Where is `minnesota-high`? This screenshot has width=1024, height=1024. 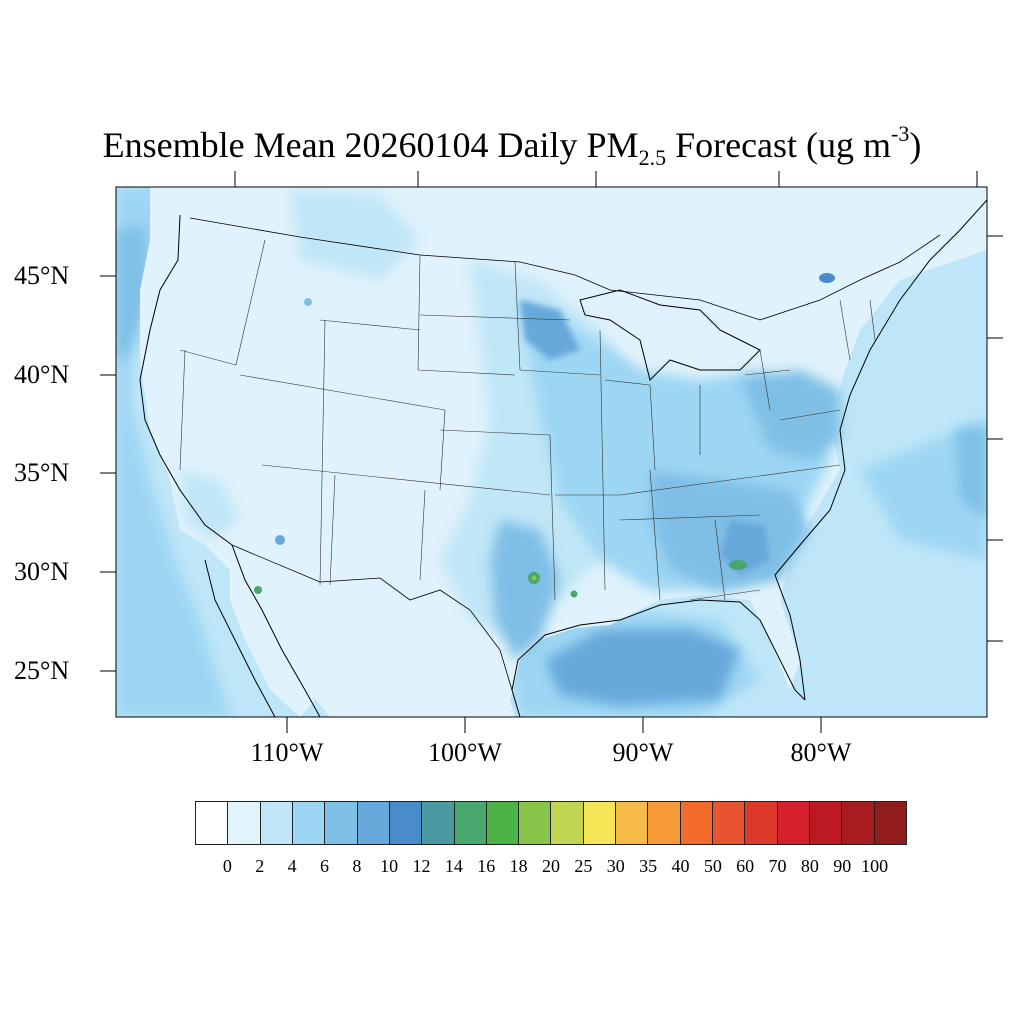
minnesota-high is located at coordinates (550, 330).